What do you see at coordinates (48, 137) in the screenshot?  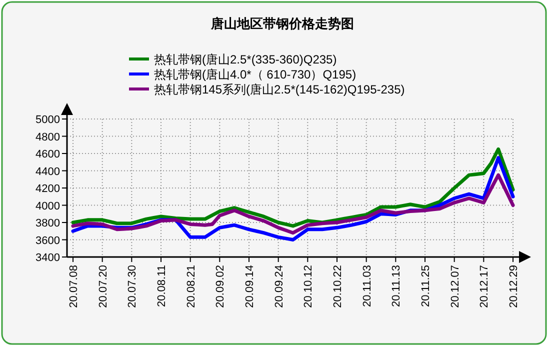 I see `y-tick-label: 4800` at bounding box center [48, 137].